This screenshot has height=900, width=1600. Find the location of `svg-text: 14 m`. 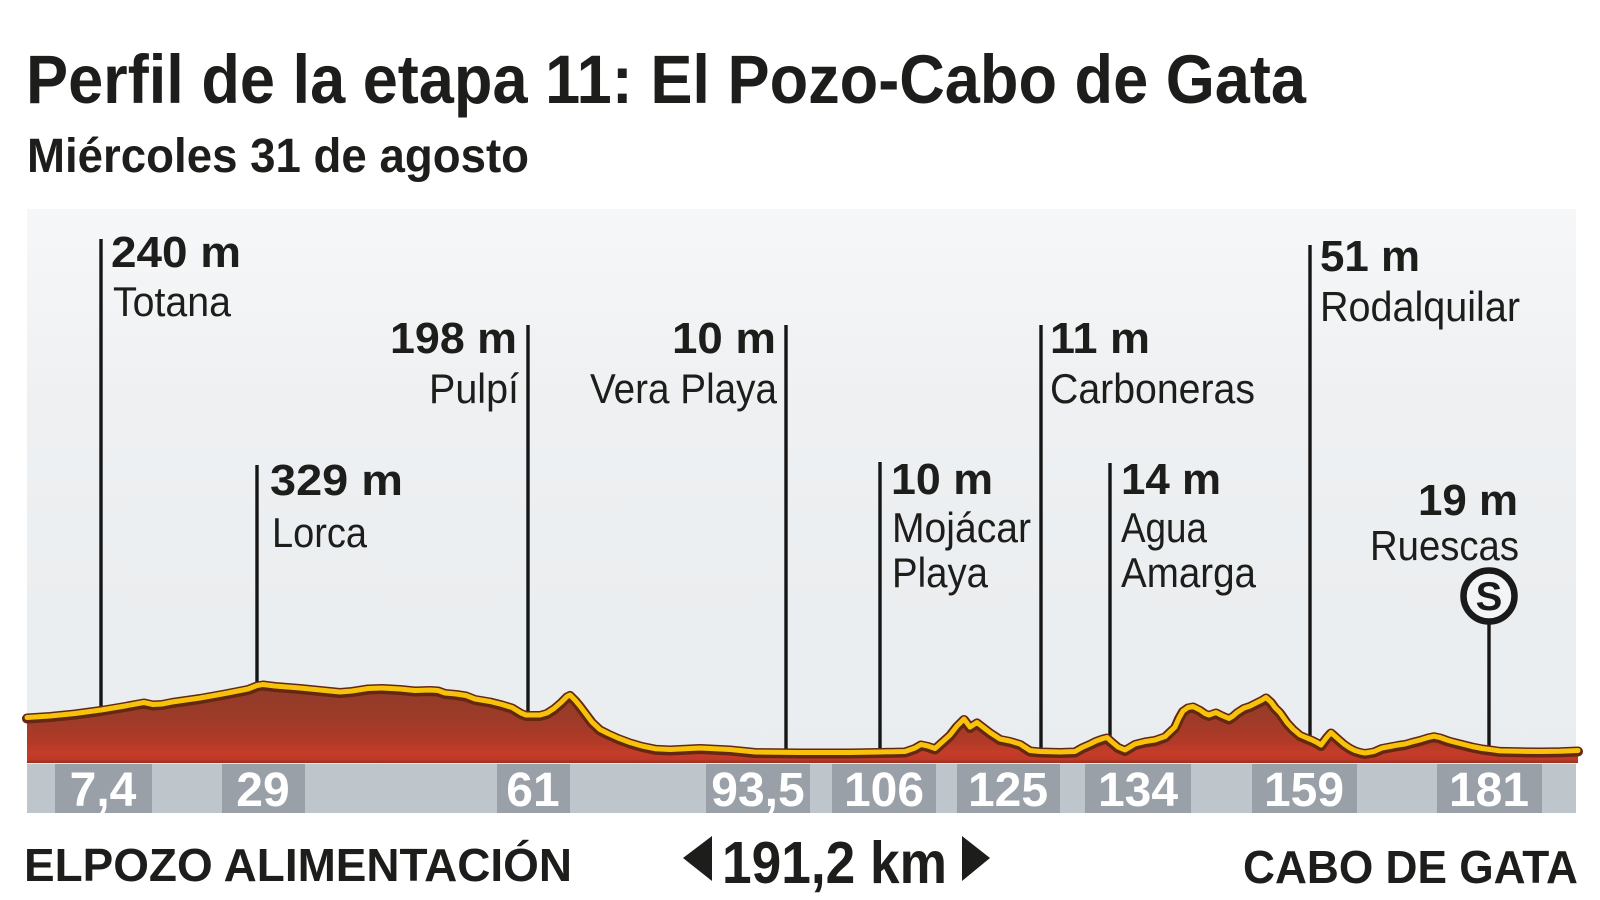

svg-text: 14 m is located at coordinates (1171, 479).